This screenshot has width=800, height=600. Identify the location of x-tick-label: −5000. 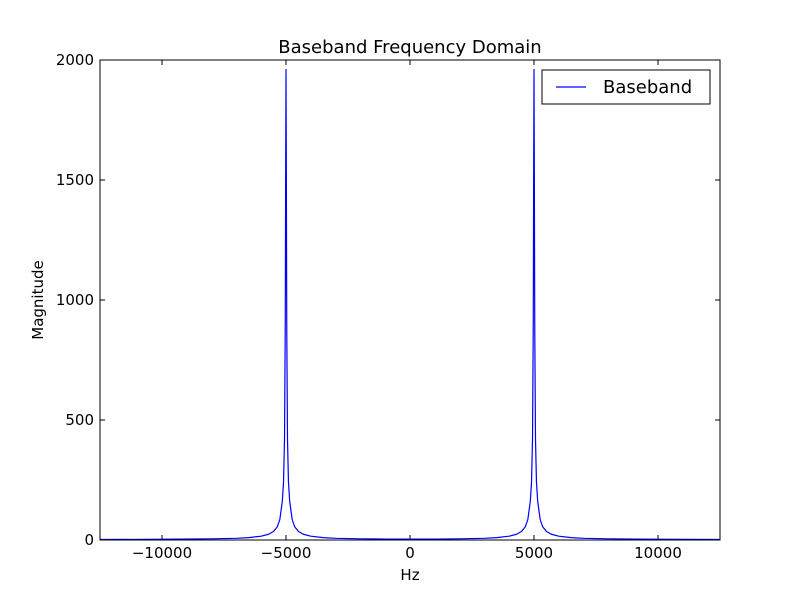
(286, 553).